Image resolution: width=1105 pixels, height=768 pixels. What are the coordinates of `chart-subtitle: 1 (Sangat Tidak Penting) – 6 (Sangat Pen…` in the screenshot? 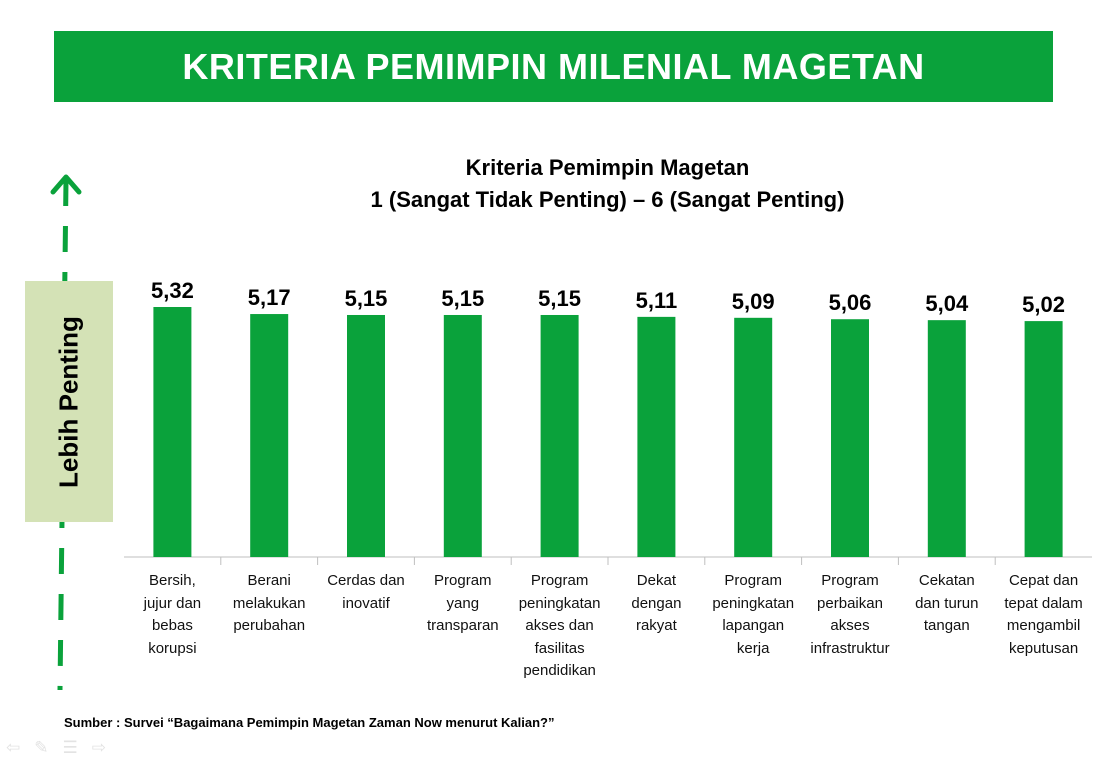 It's located at (607, 199).